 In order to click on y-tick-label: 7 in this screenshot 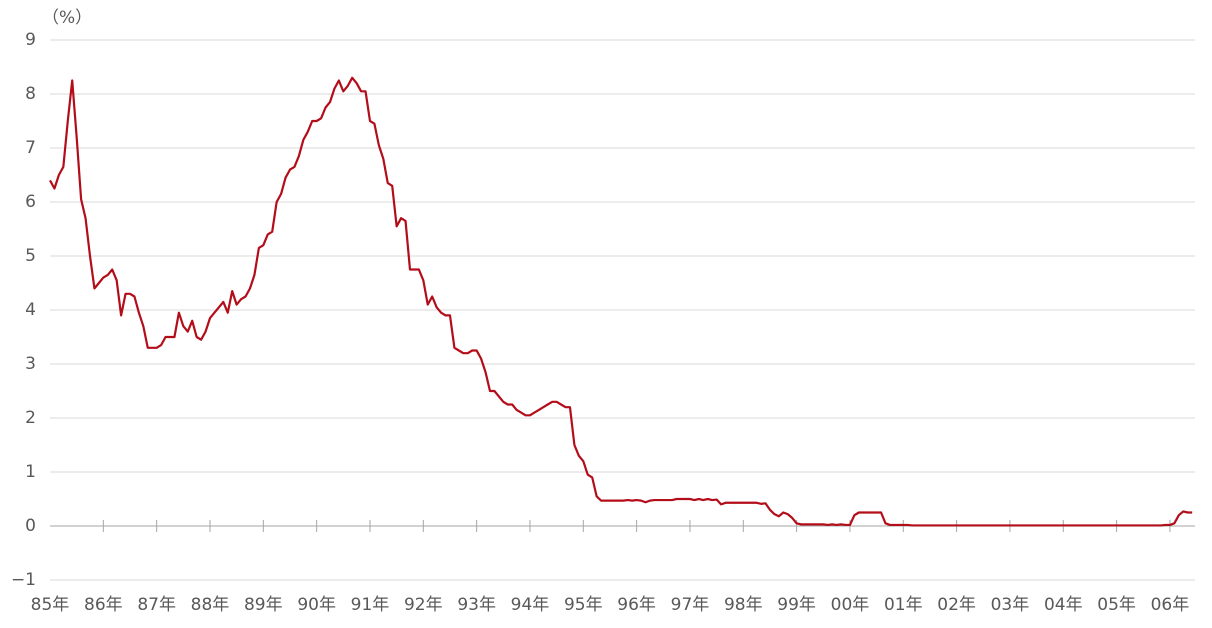, I will do `click(30, 148)`.